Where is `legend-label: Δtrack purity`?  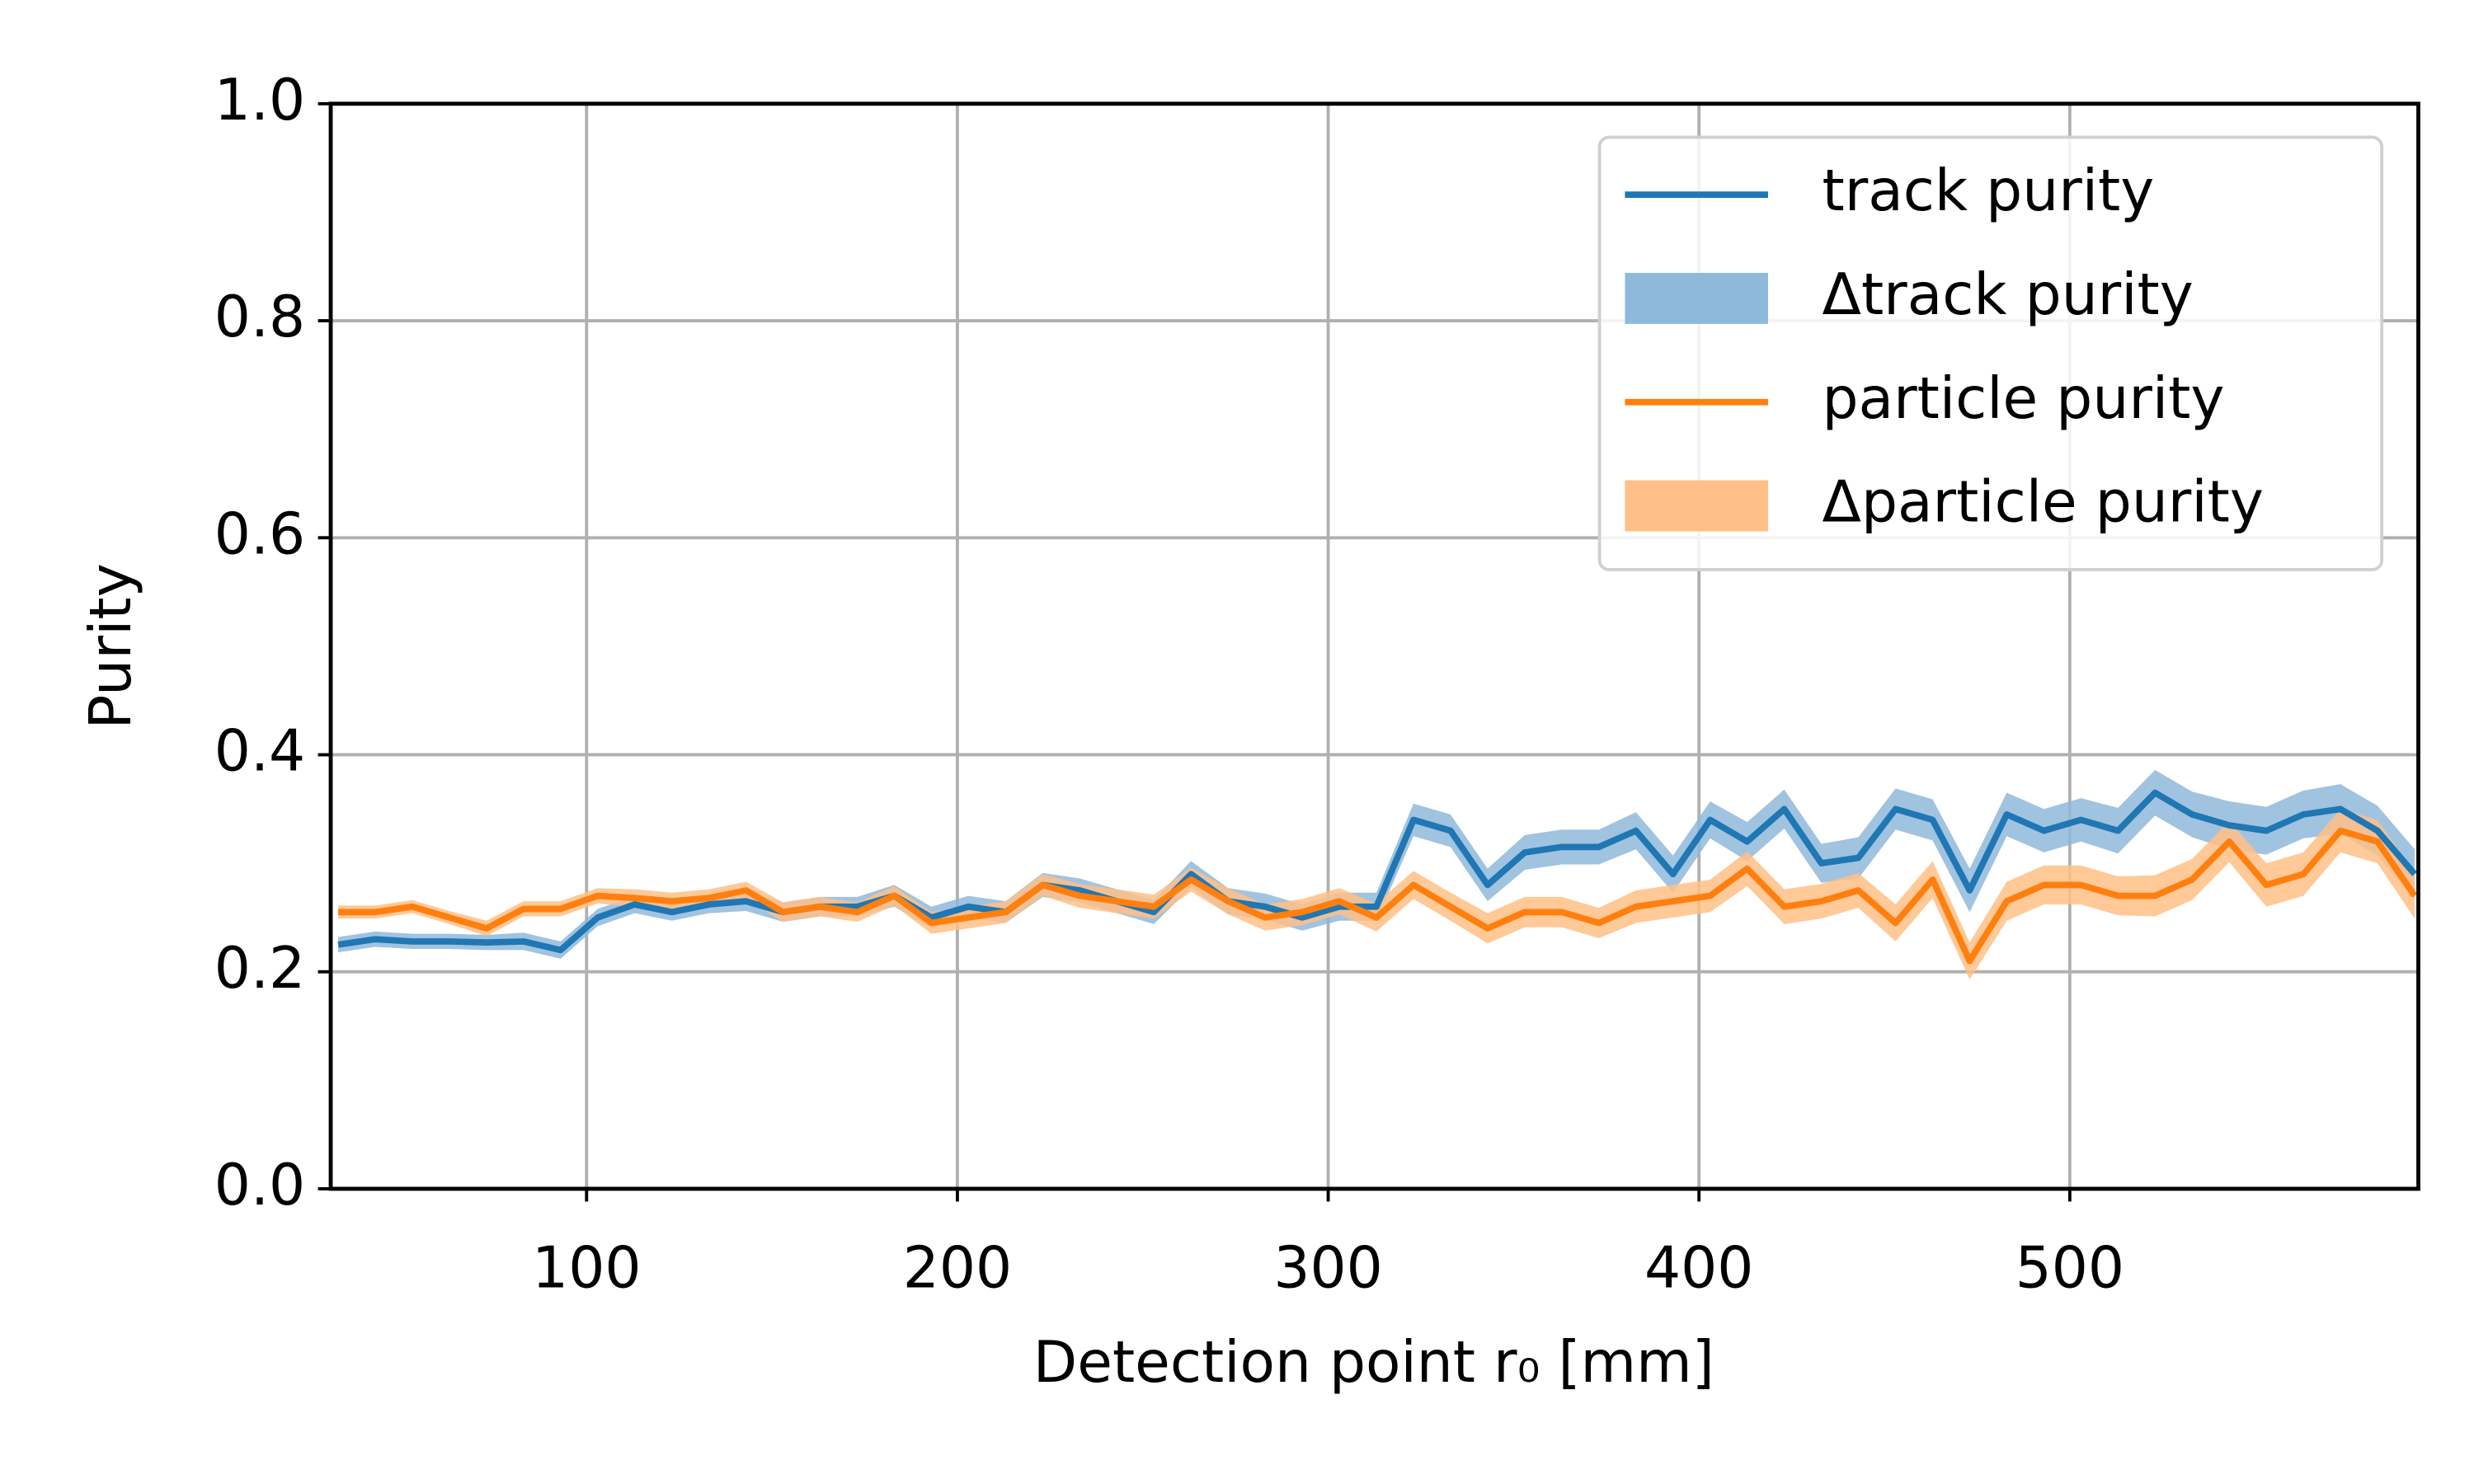
legend-label: Δtrack purity is located at coordinates (2008, 294).